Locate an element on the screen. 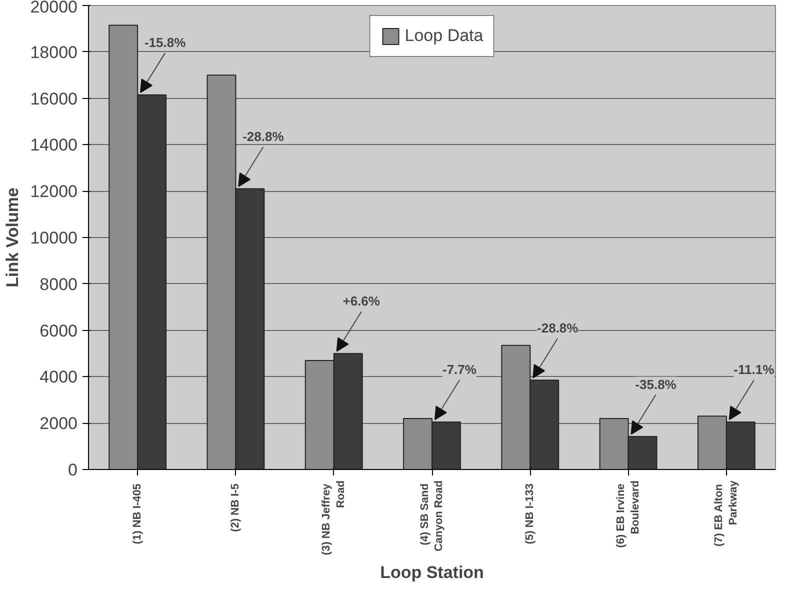 The image size is (799, 595). annotation: -35.8% is located at coordinates (656, 384).